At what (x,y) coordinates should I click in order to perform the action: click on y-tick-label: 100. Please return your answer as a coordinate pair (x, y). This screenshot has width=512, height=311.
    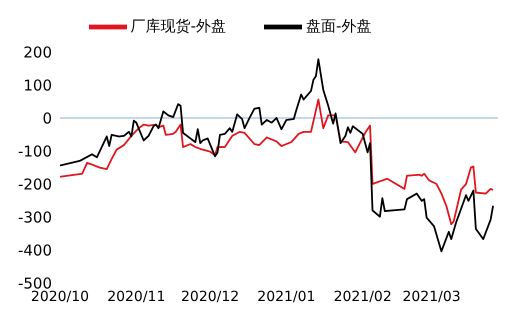
    Looking at the image, I should click on (37, 85).